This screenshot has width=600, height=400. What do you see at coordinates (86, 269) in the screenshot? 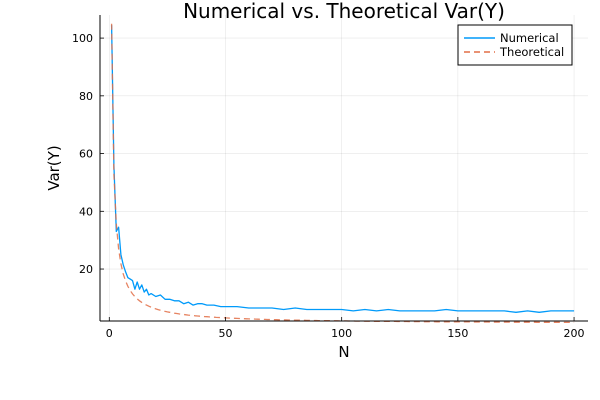
I see `y-tick-label: 20` at bounding box center [86, 269].